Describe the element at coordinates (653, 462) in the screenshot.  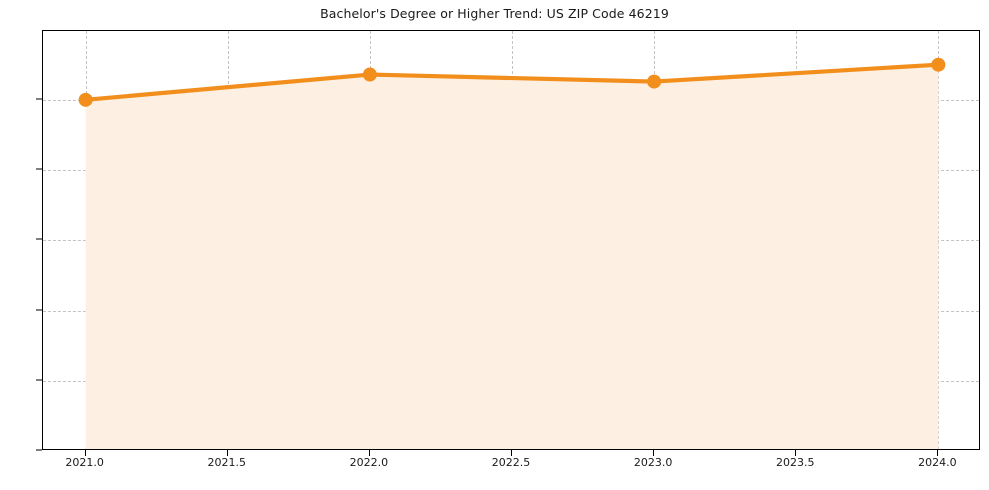
I see `x-axis-tick-label: 2023.0` at that location.